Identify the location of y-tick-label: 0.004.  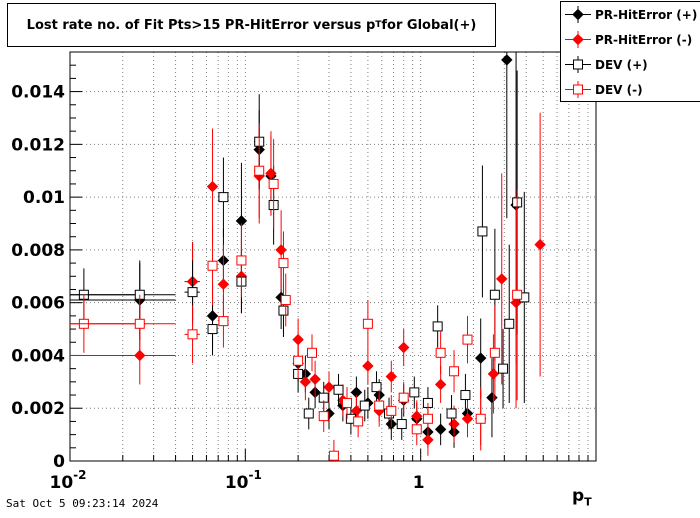
(38, 356).